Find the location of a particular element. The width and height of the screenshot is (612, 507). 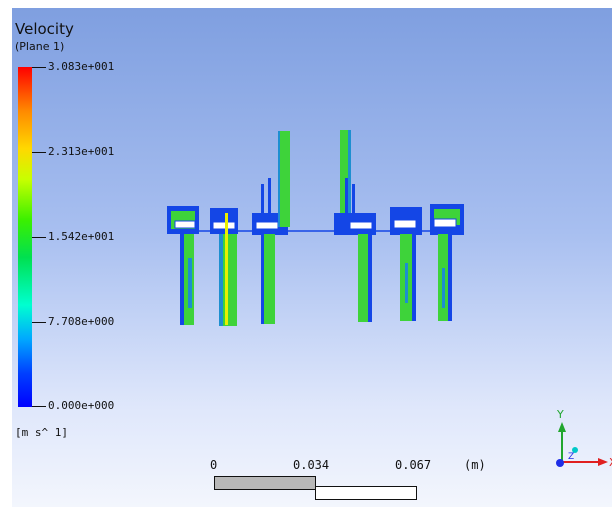

axis-triad: Y X Z is located at coordinates (580, 444).